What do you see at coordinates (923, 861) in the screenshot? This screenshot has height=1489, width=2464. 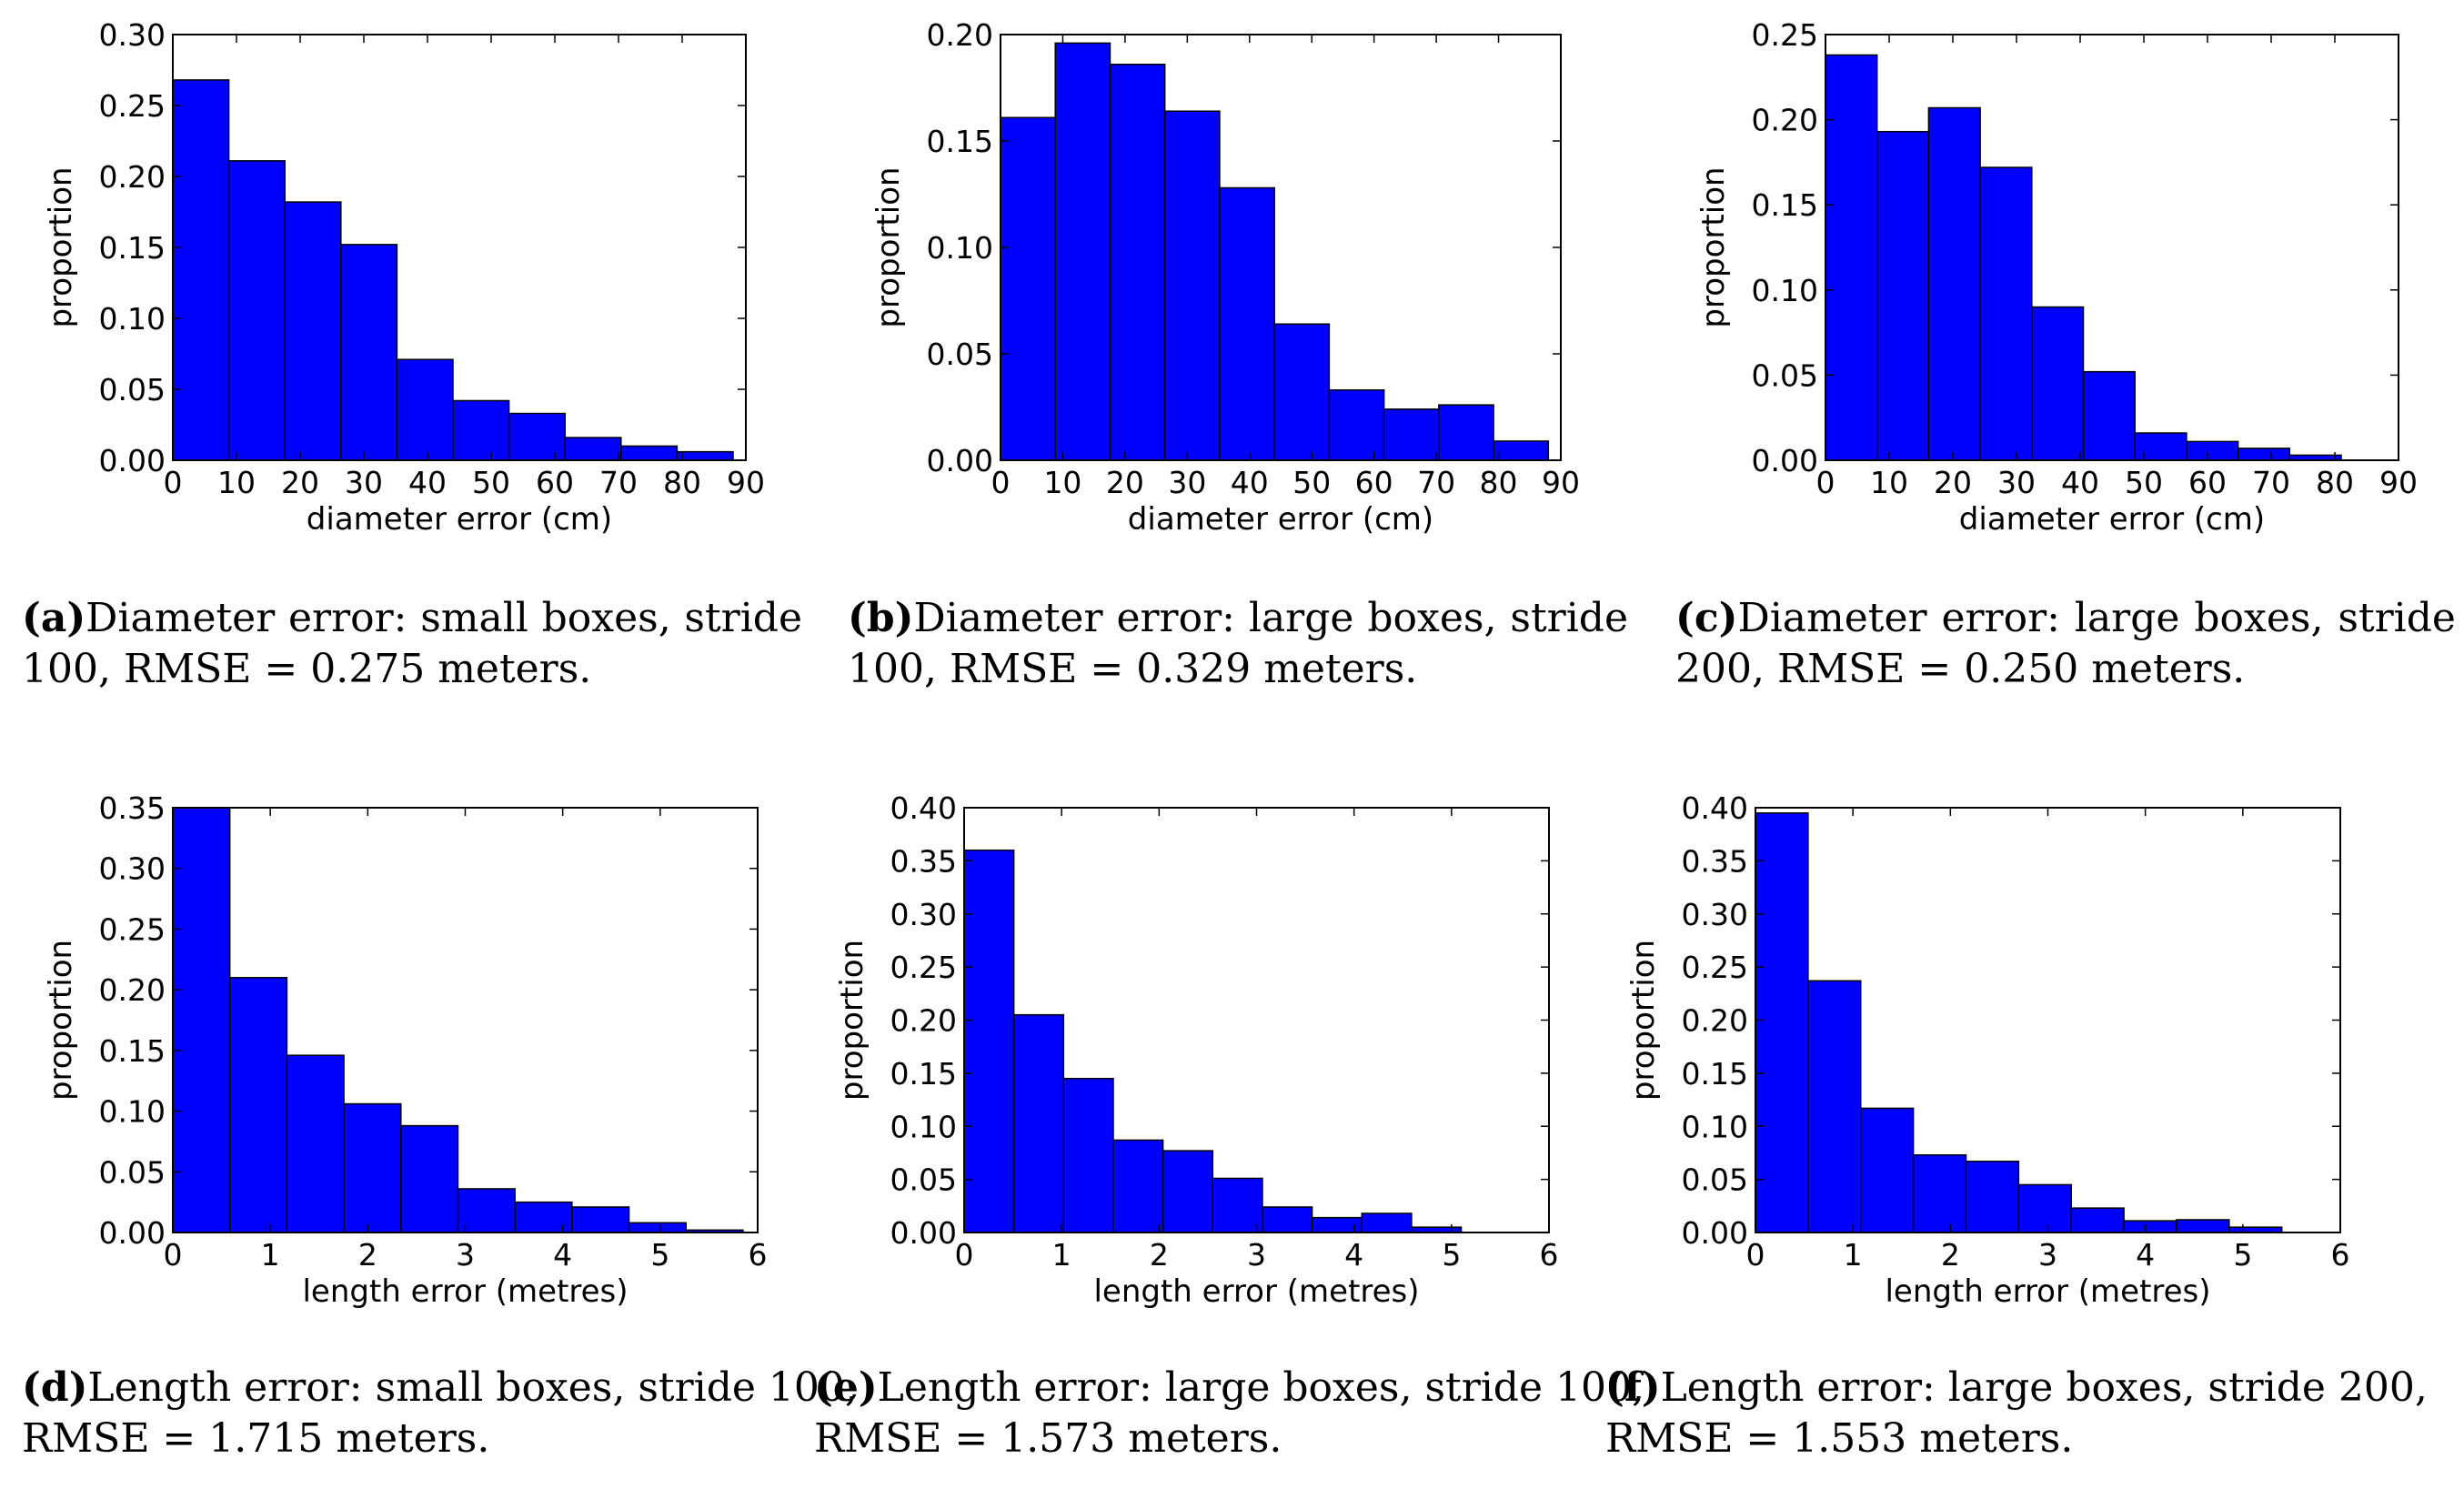 I see `y-tick-label: 0.35` at bounding box center [923, 861].